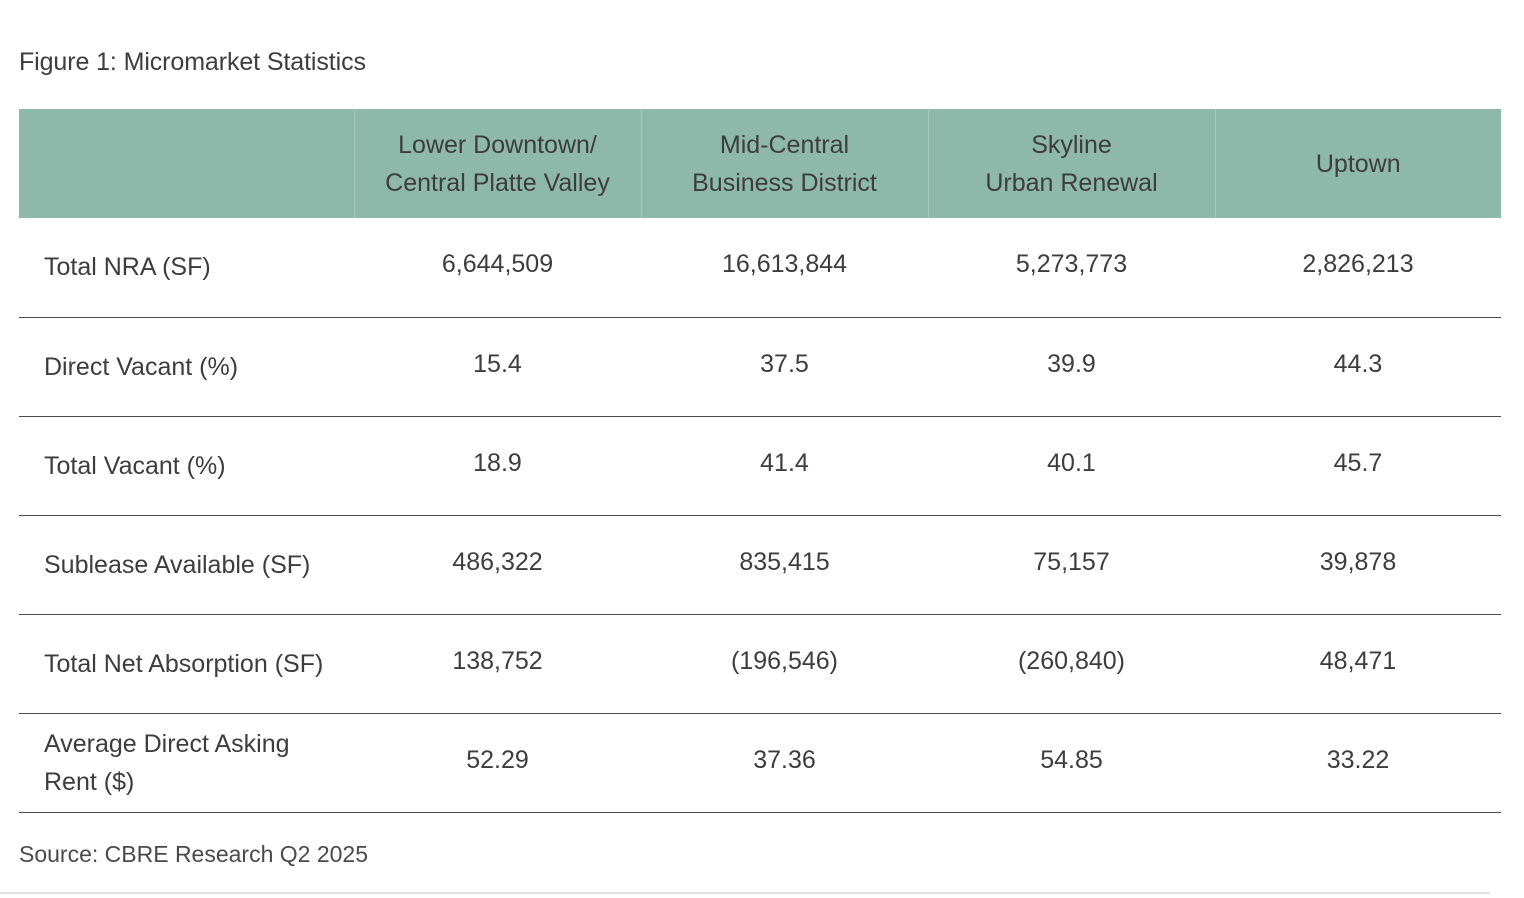 The image size is (1524, 898). Describe the element at coordinates (1071, 144) in the screenshot. I see `header-line: Skyline` at that location.